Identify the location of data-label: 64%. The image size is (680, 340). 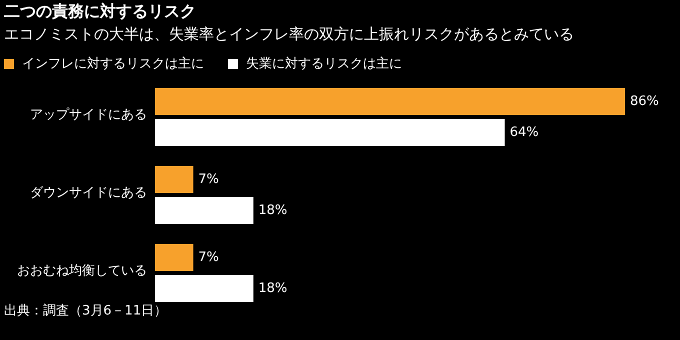
(524, 132).